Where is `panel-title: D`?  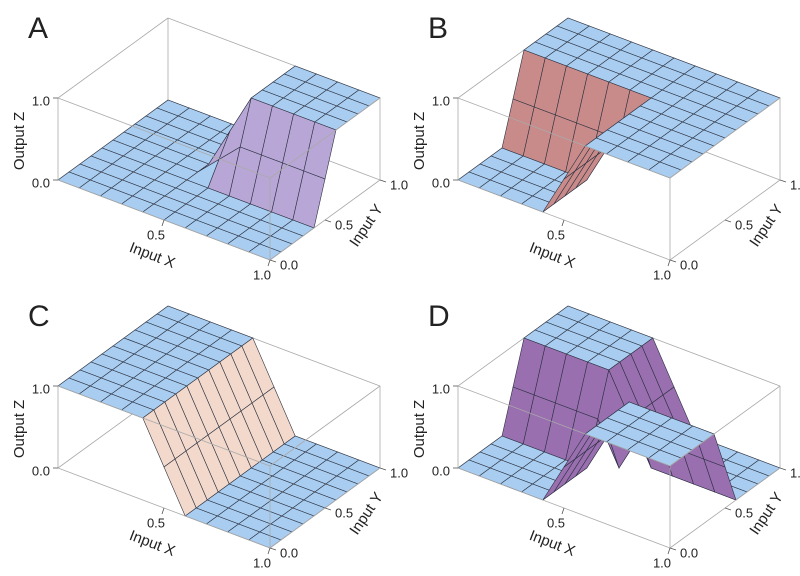
panel-title: D is located at coordinates (439, 316).